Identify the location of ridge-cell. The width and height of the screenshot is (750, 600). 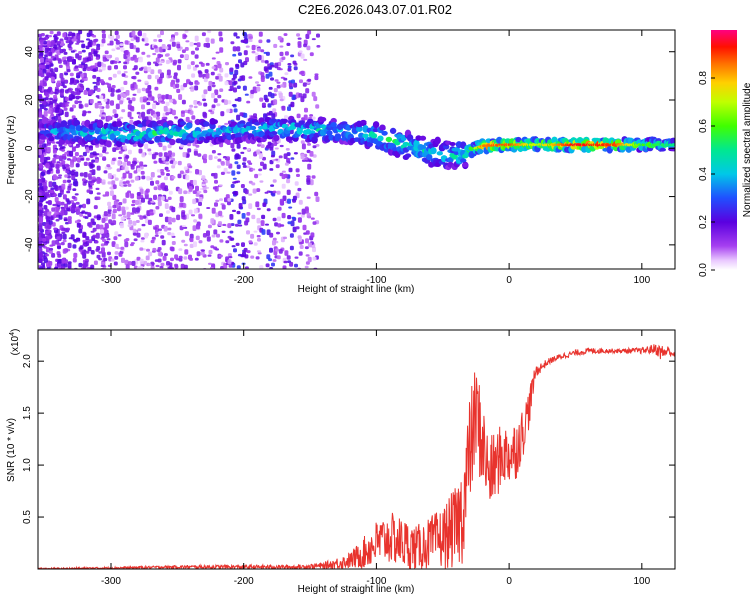
(518, 139).